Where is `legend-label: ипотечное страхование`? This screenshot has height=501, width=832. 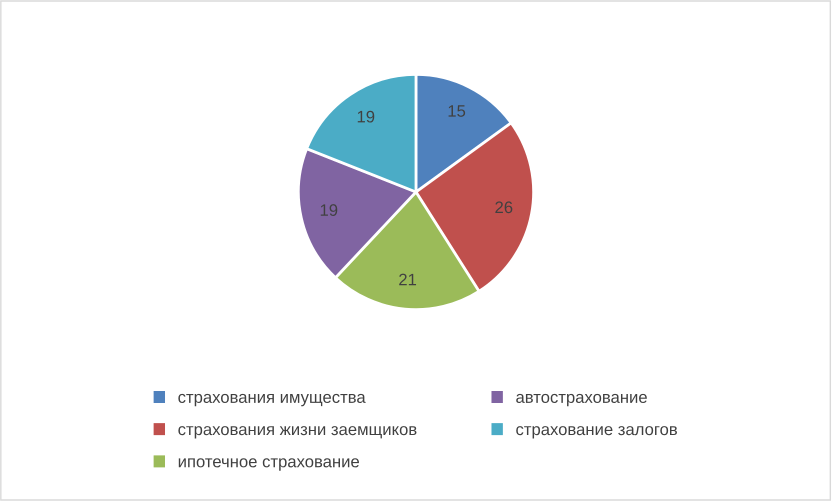 legend-label: ипотечное страхование is located at coordinates (268, 464).